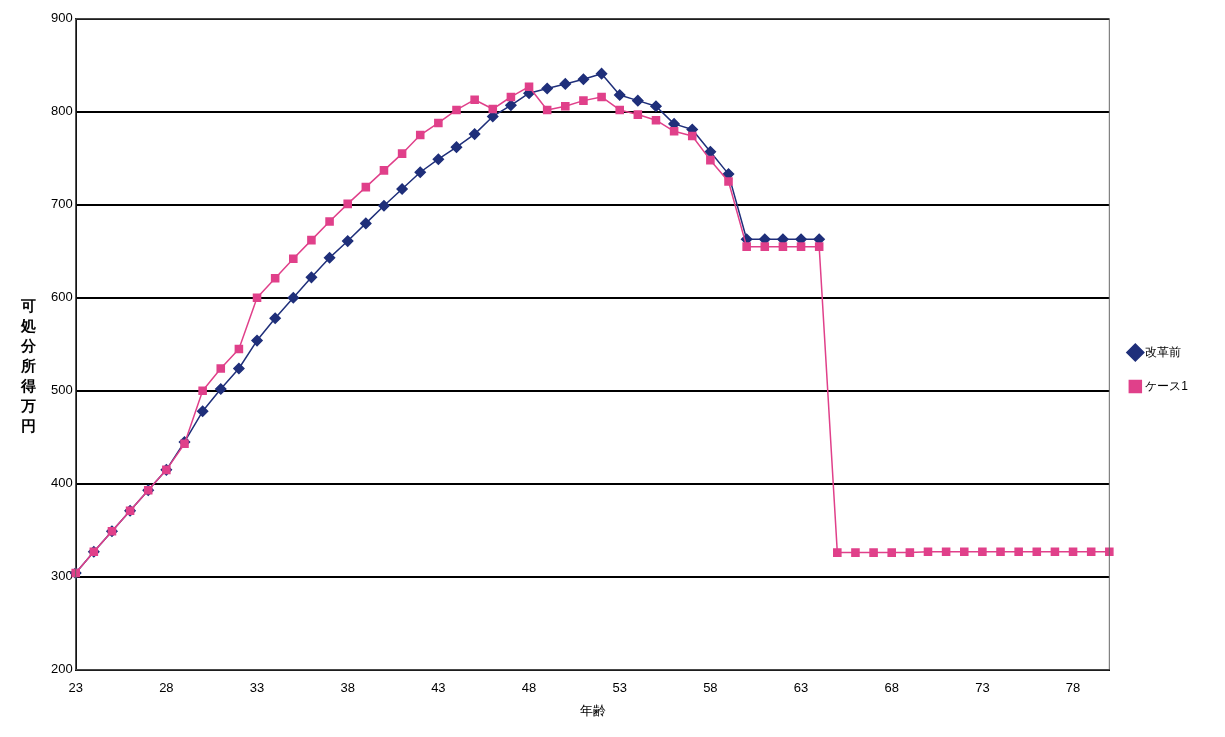 The width and height of the screenshot is (1225, 737). What do you see at coordinates (61, 297) in the screenshot?
I see `y-tick-label: 600` at bounding box center [61, 297].